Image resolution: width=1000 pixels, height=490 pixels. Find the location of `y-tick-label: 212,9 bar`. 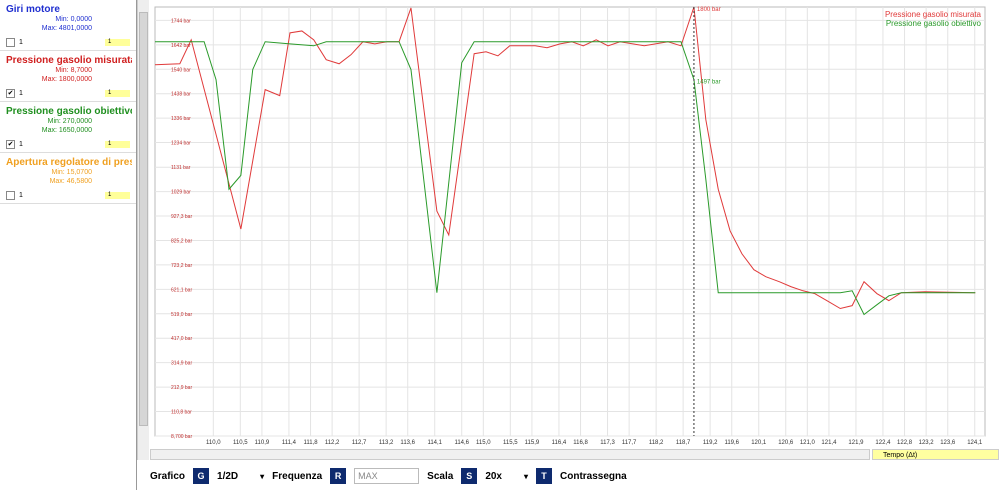

y-tick-label: 212,9 bar is located at coordinates (181, 388).